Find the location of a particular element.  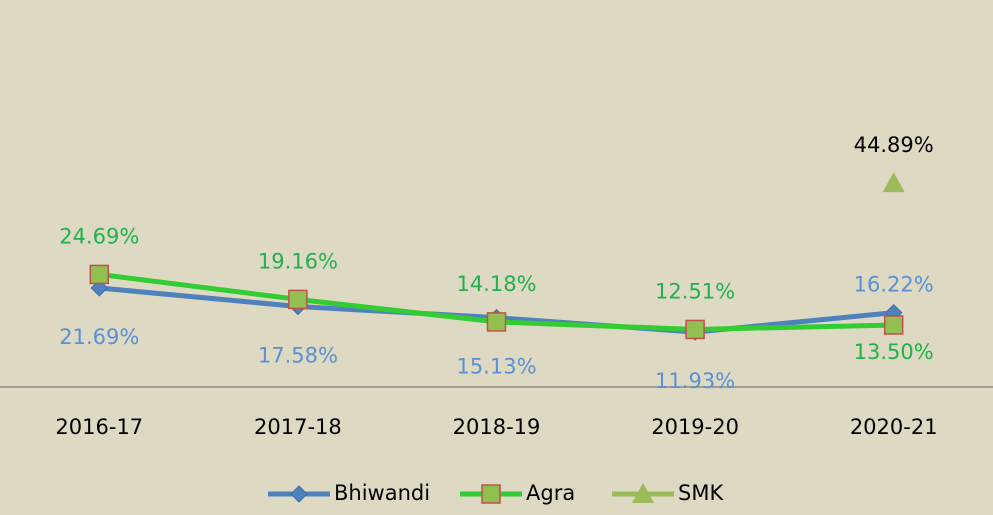

data-label: 24.69% is located at coordinates (99, 236).